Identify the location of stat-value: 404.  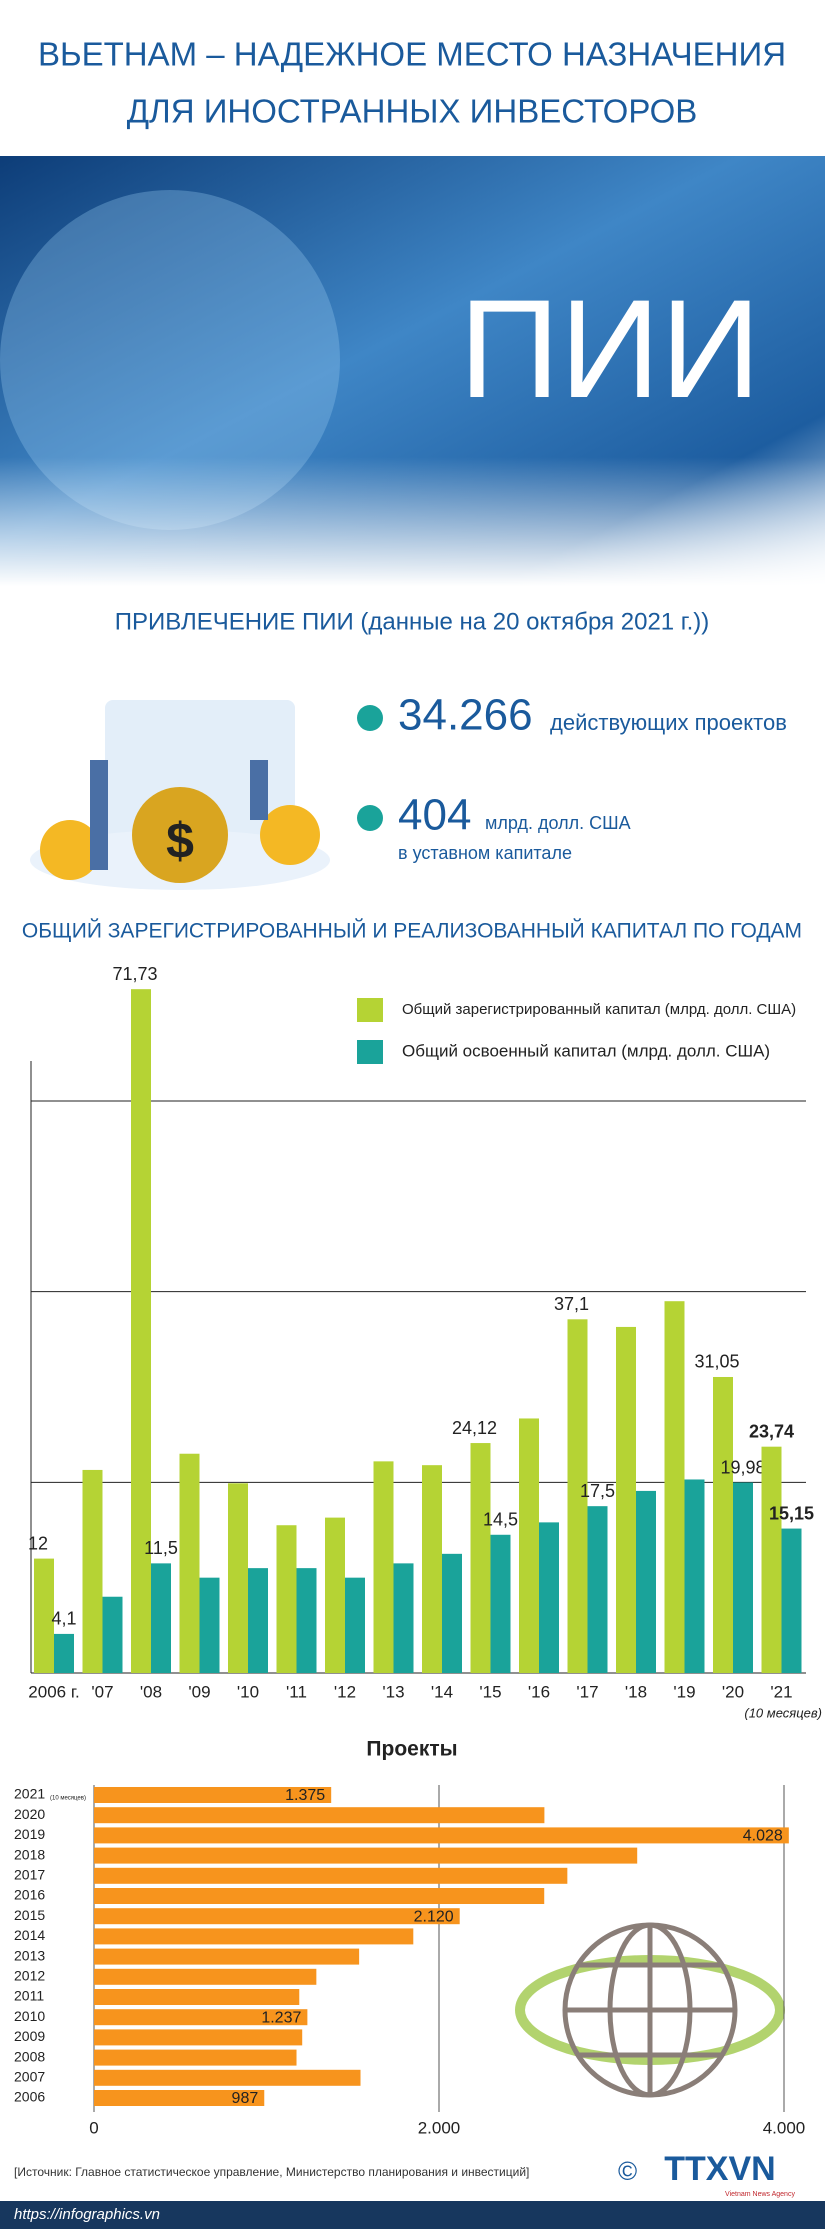
(434, 815).